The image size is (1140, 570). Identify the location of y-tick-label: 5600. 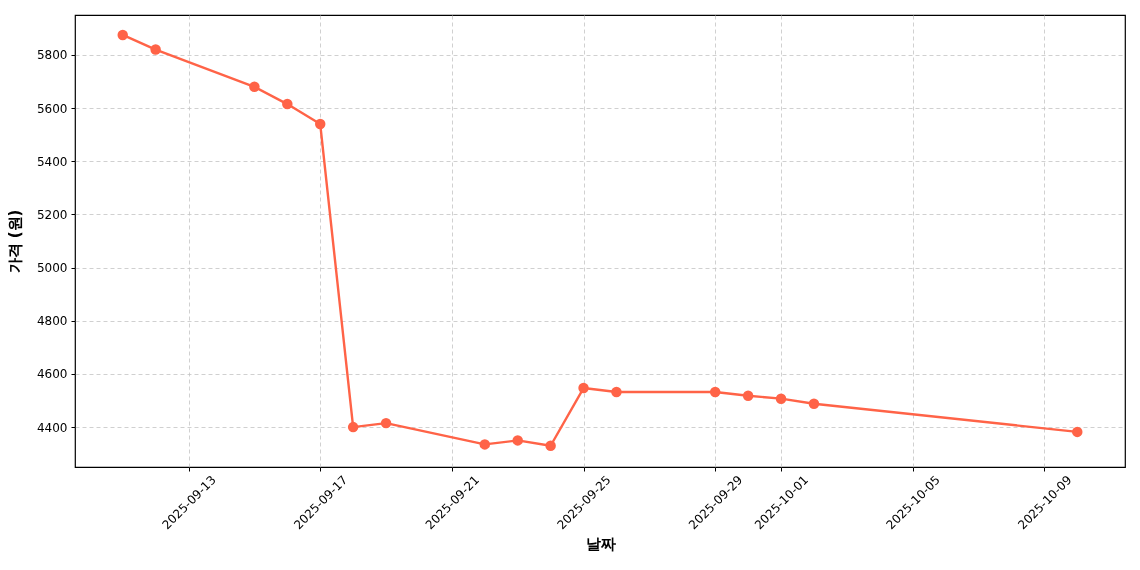
(52, 108).